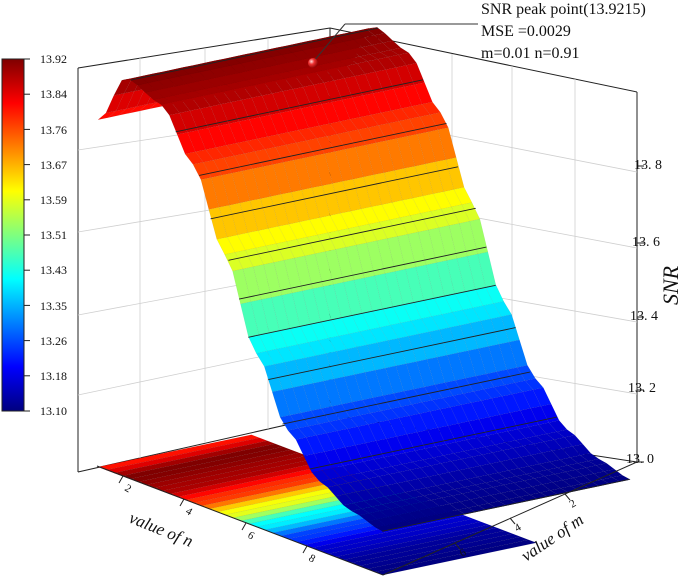 The image size is (685, 577). What do you see at coordinates (563, 9) in the screenshot?
I see `annotation-line-1: SNR peak point(13.9215)` at bounding box center [563, 9].